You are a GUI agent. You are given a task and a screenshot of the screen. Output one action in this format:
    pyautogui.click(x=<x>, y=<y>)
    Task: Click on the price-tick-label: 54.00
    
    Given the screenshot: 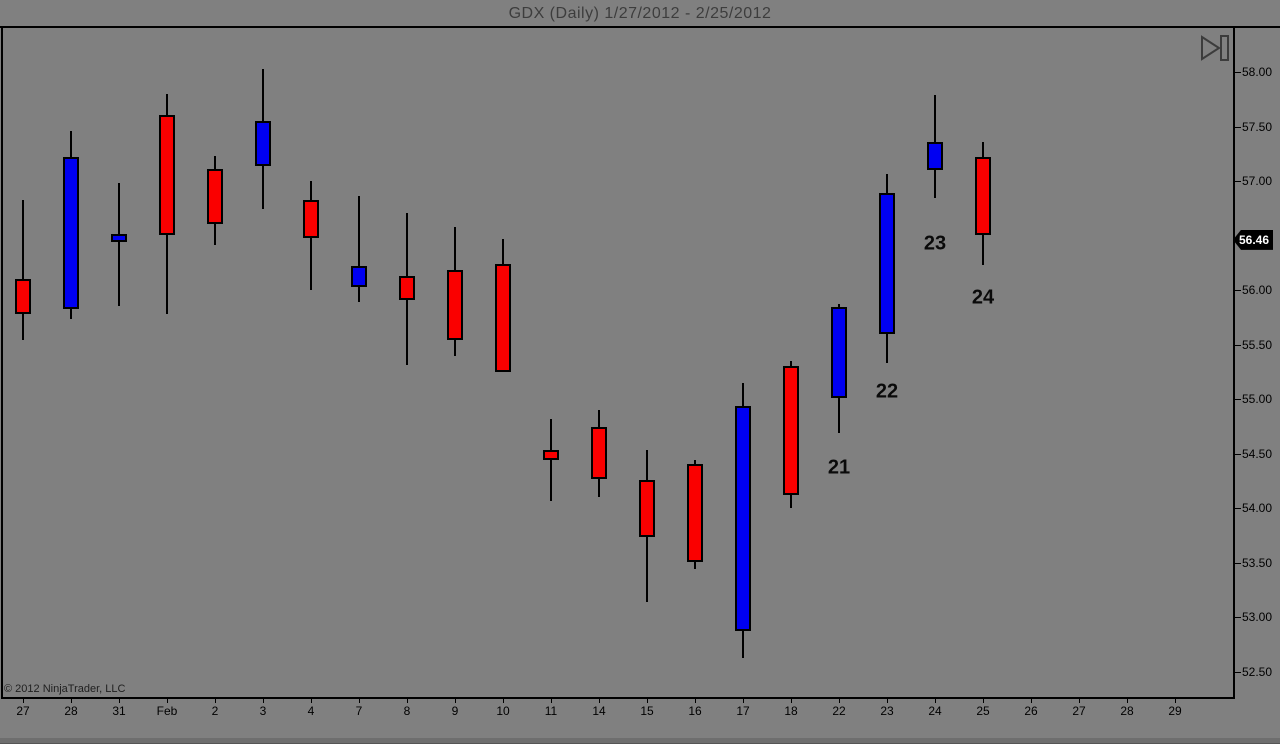 What is the action you would take?
    pyautogui.click(x=1257, y=508)
    